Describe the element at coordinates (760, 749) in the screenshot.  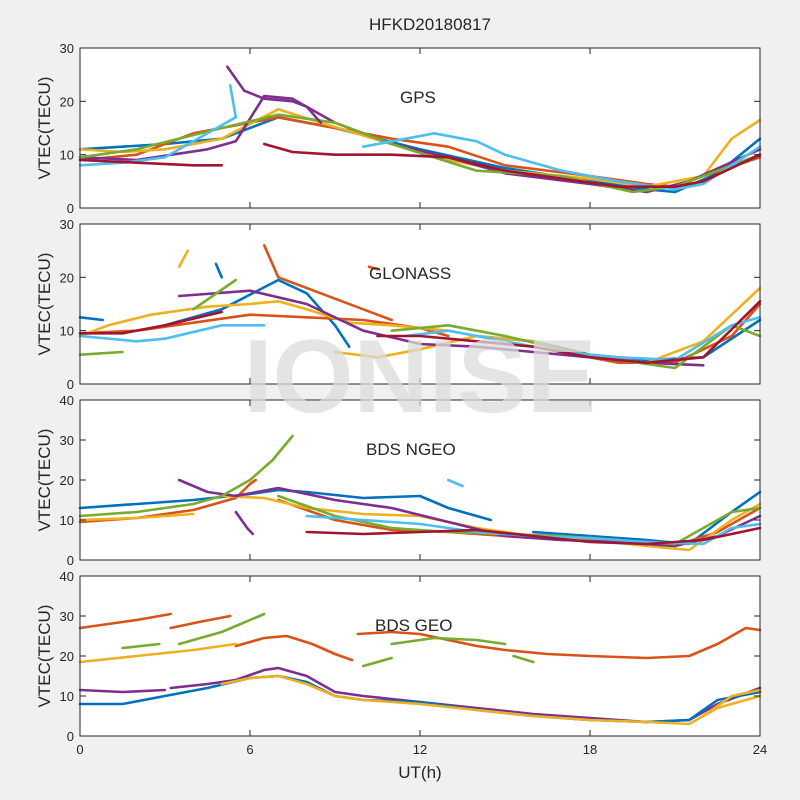
I see `x-tick-label: 24` at that location.